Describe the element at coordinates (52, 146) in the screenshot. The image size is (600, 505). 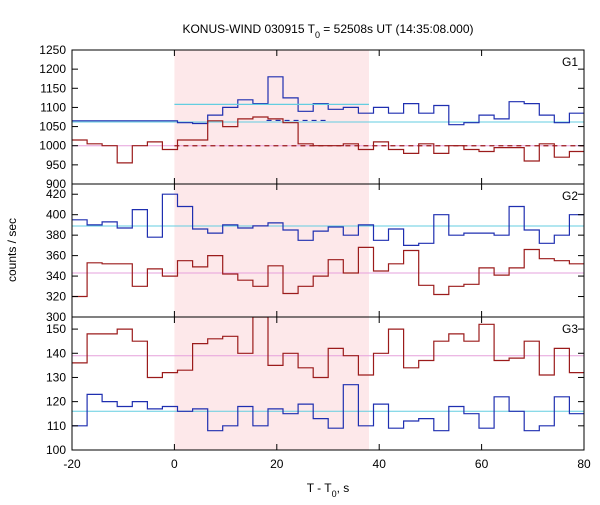
I see `y-tick-label: 1000` at that location.